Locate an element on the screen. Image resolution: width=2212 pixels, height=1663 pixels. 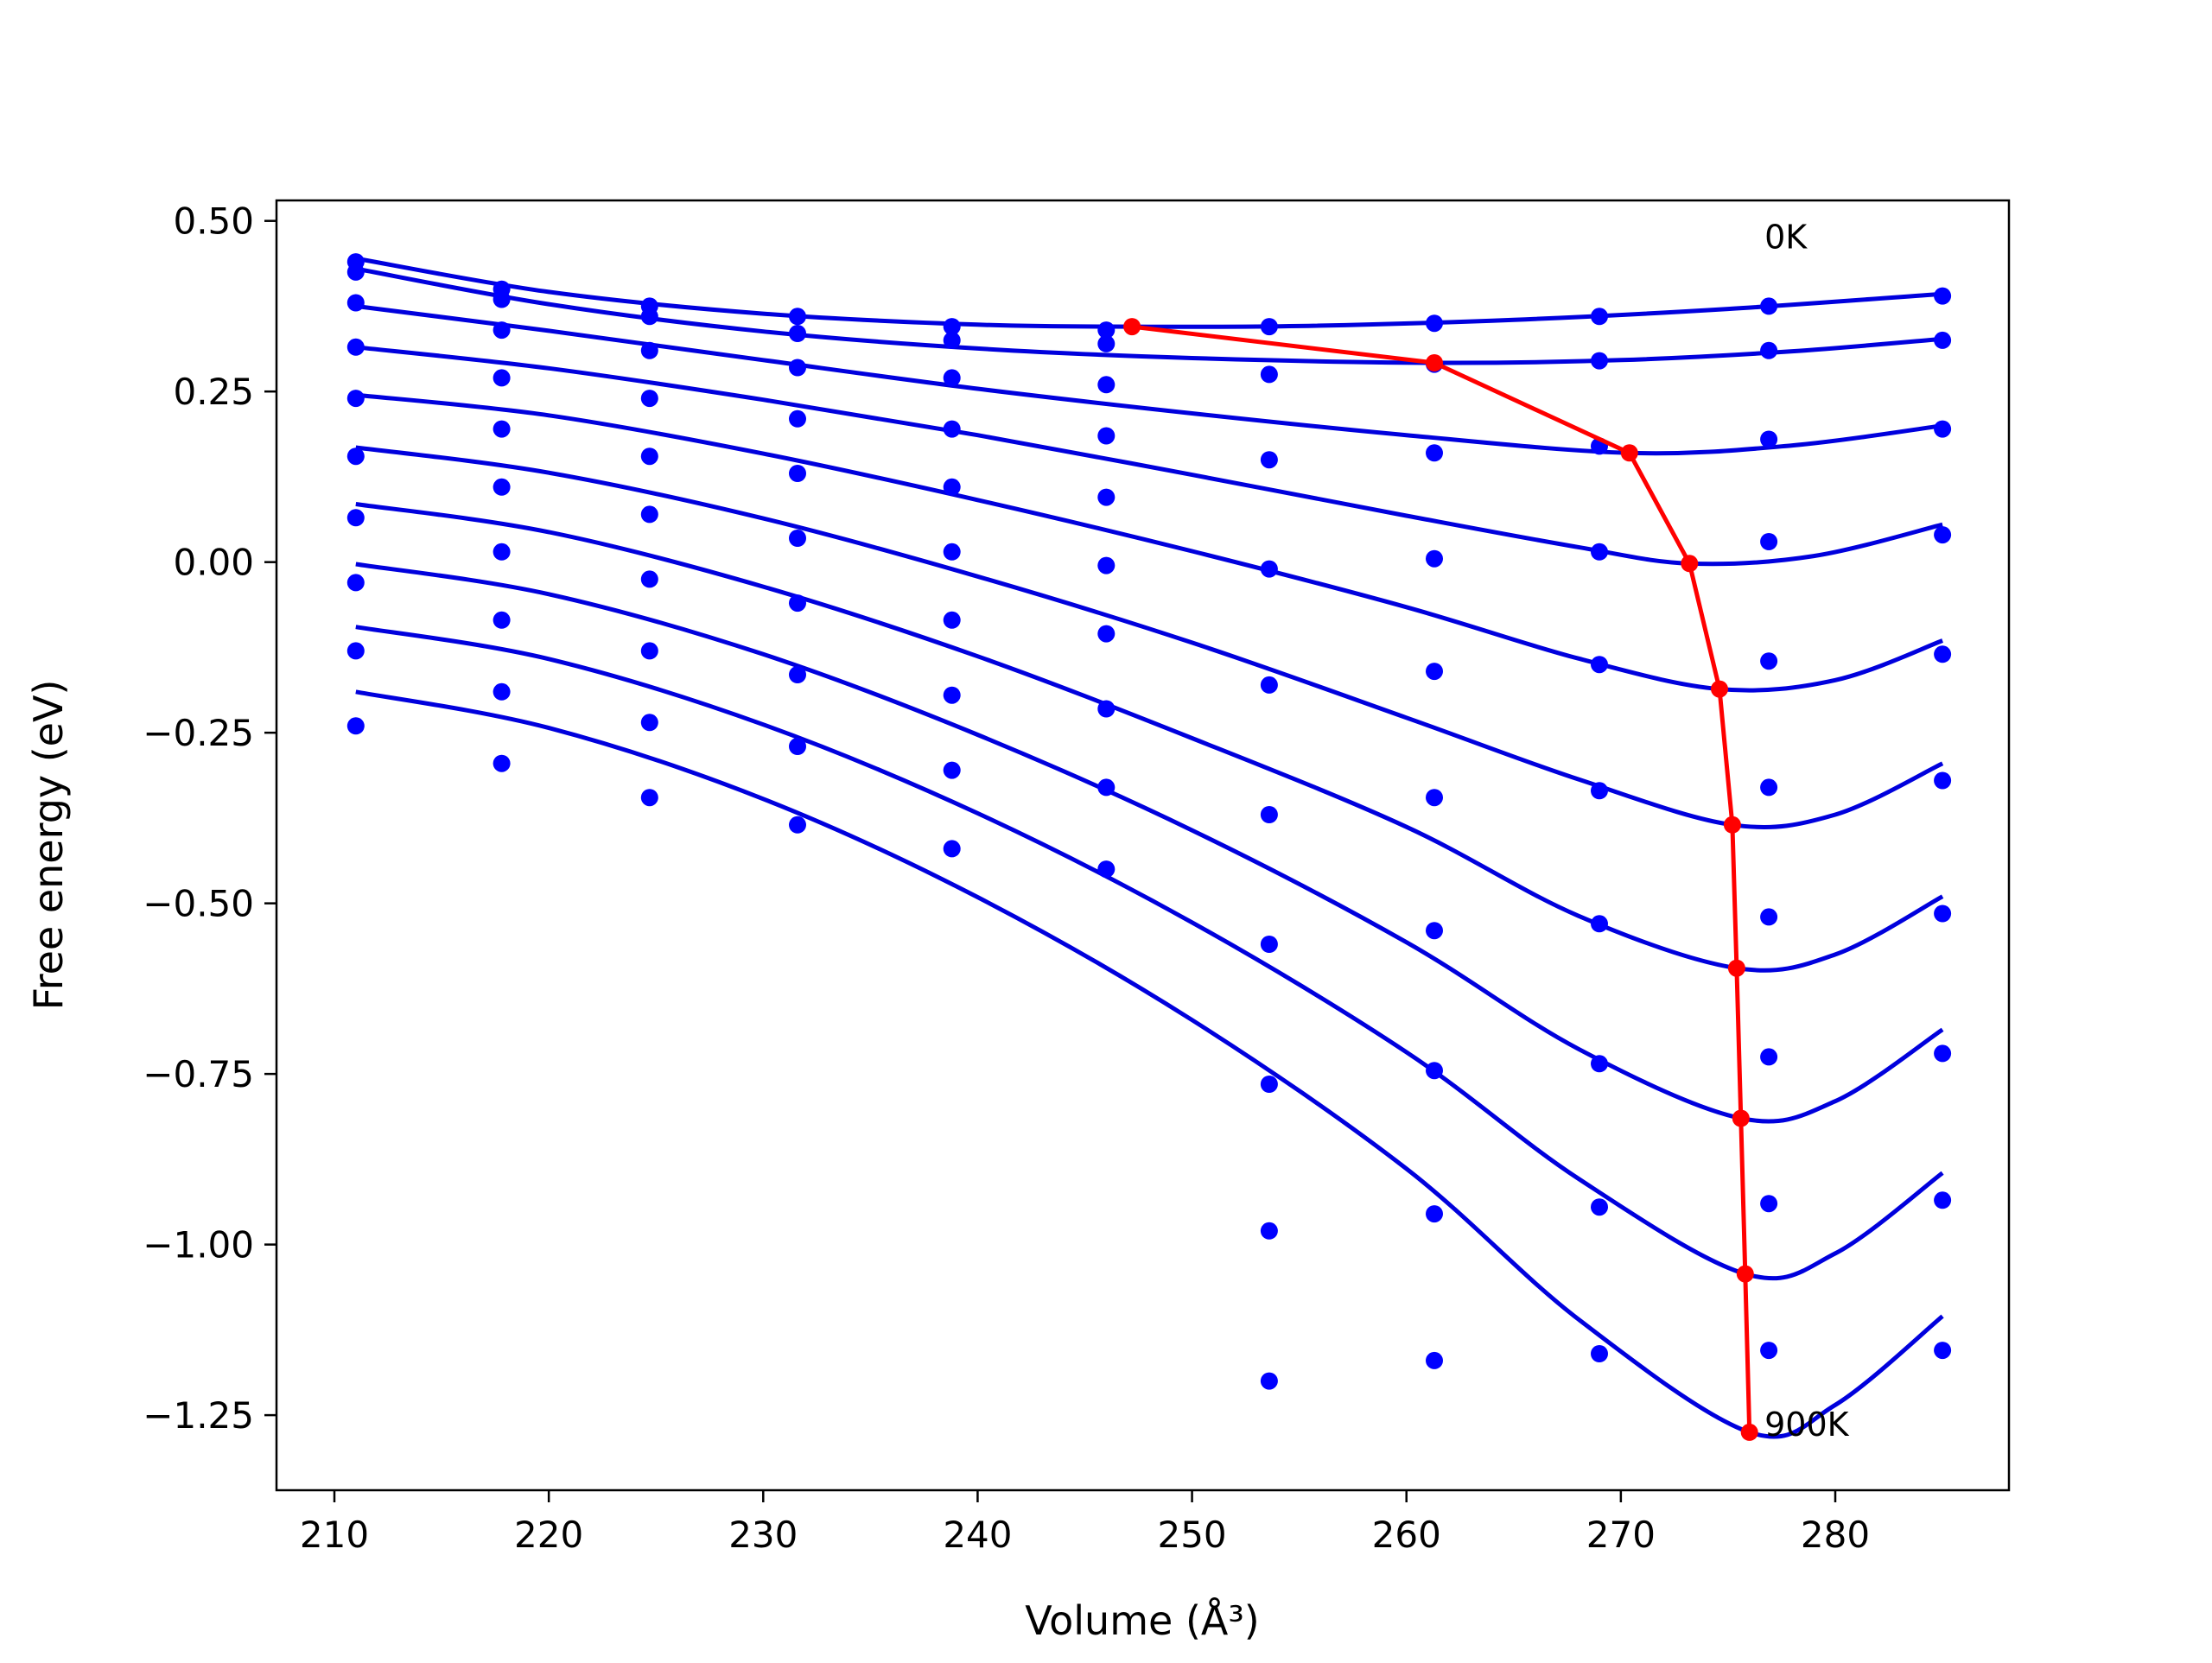
y-tick-label: −1.25 is located at coordinates (198, 1416).